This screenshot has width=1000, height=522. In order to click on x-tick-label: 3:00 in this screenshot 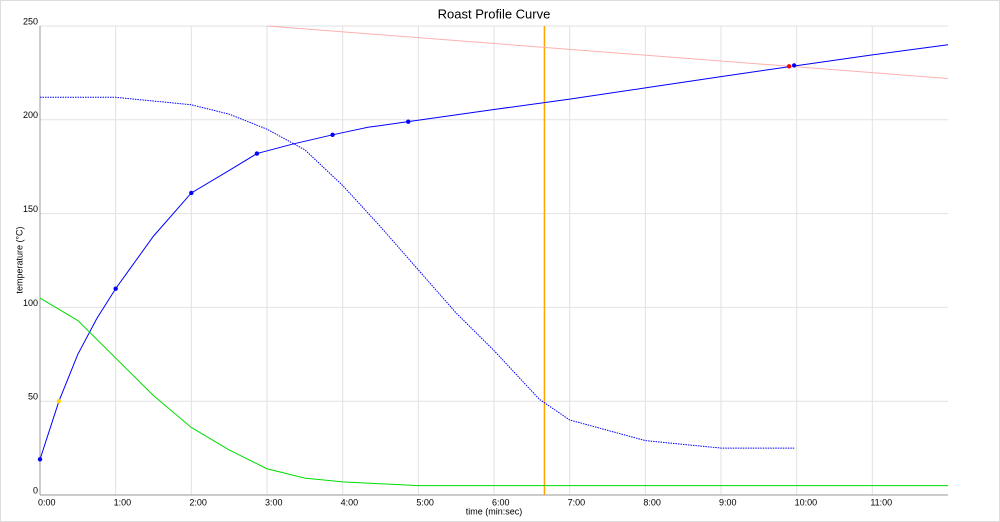, I will do `click(274, 502)`.